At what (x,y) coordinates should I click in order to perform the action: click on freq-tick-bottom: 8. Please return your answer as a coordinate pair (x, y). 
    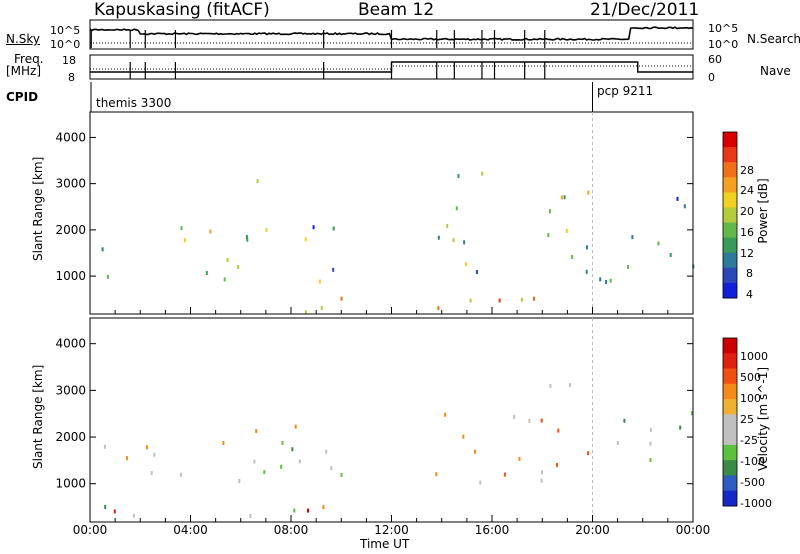
    Looking at the image, I should click on (71, 77).